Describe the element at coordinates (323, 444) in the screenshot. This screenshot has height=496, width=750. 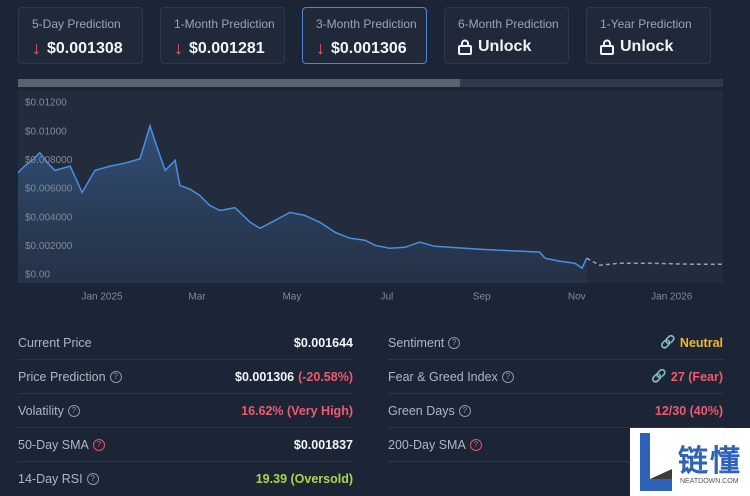
I see `stat-value: $0.001837` at that location.